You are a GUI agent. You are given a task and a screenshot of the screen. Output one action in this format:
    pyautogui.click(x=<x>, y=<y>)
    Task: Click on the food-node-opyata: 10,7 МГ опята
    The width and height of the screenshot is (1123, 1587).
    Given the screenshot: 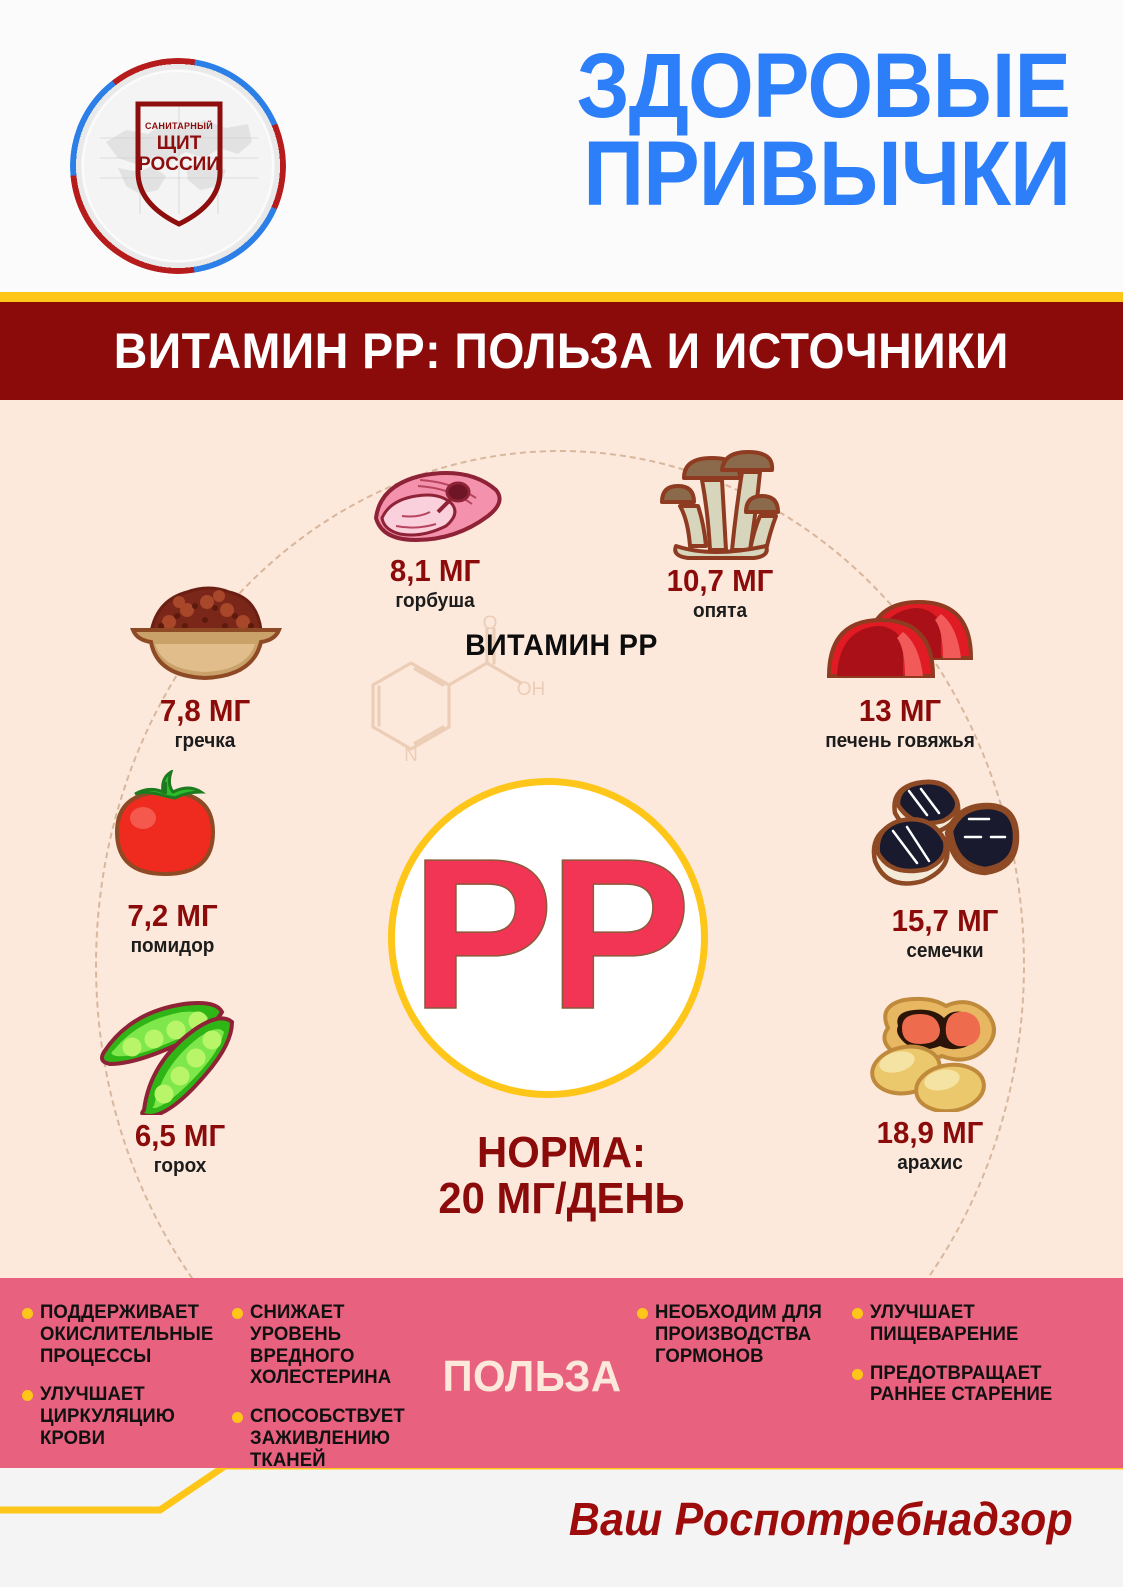 What is the action you would take?
    pyautogui.click(x=720, y=536)
    